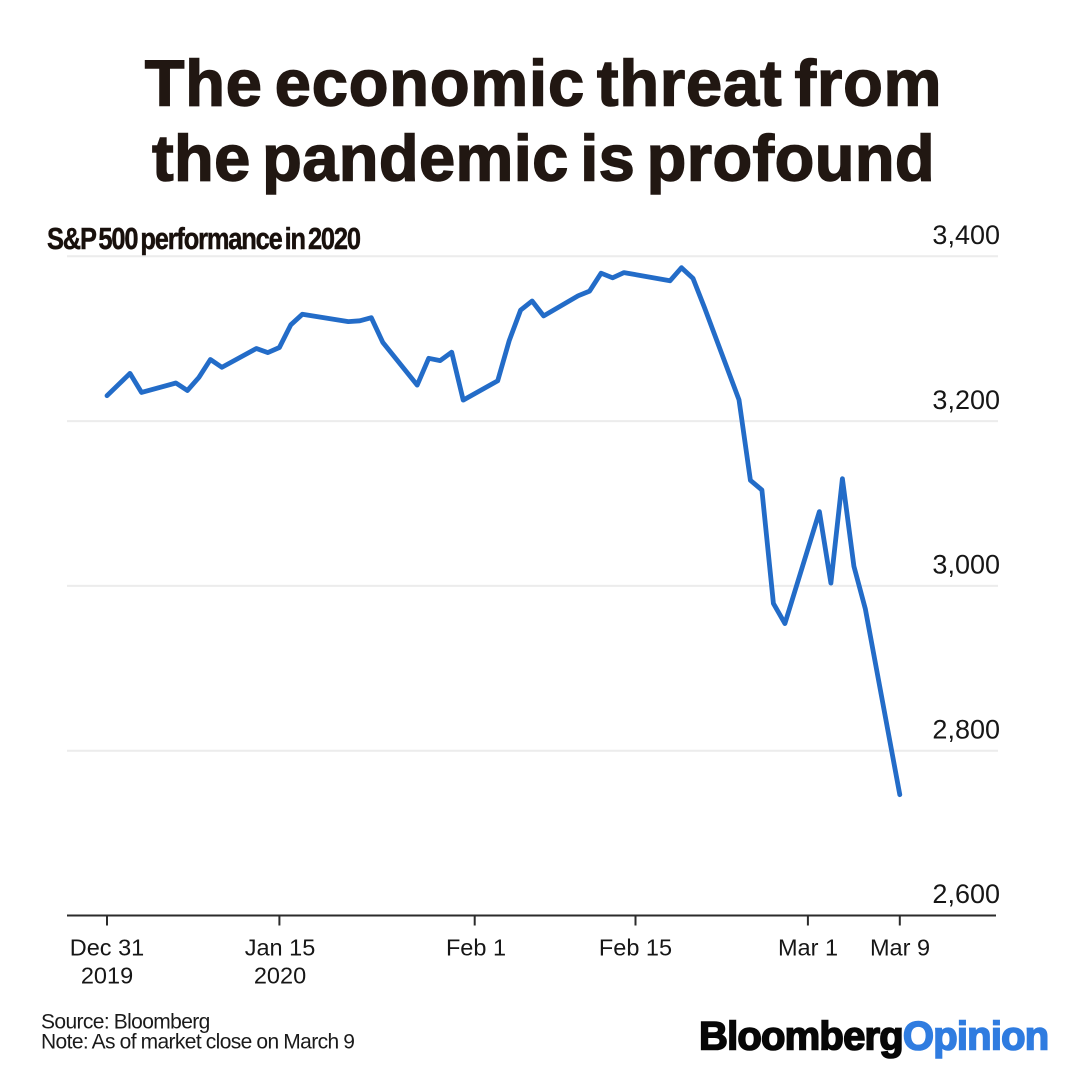 The width and height of the screenshot is (1080, 1080). What do you see at coordinates (125, 1021) in the screenshot?
I see `svg-text: Source: Bloomberg` at bounding box center [125, 1021].